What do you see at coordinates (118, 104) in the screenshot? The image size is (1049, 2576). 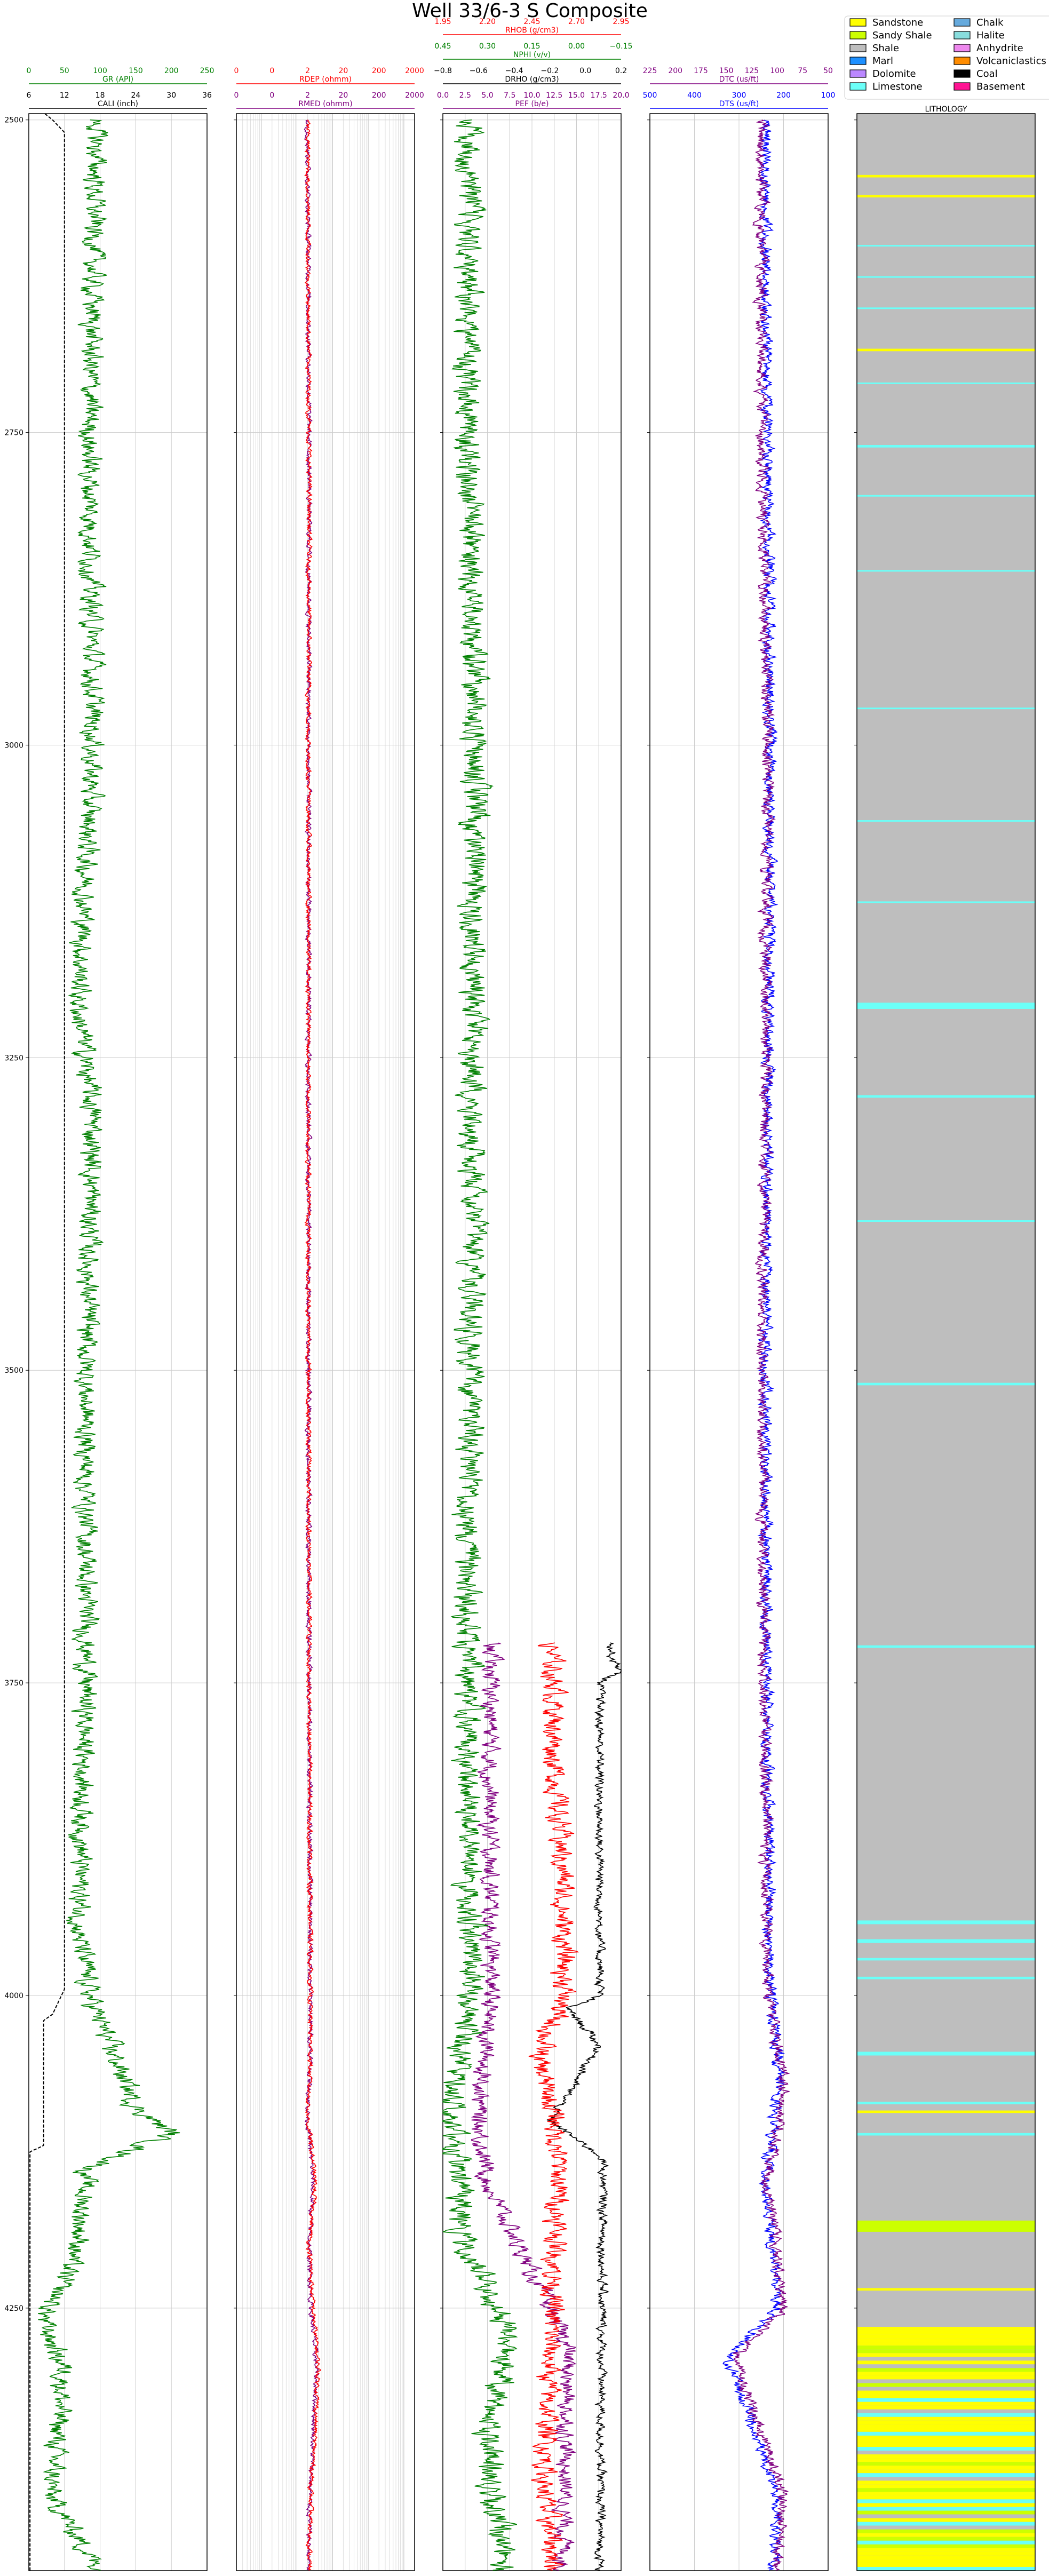 I see `scale-label: CALI (inch)` at bounding box center [118, 104].